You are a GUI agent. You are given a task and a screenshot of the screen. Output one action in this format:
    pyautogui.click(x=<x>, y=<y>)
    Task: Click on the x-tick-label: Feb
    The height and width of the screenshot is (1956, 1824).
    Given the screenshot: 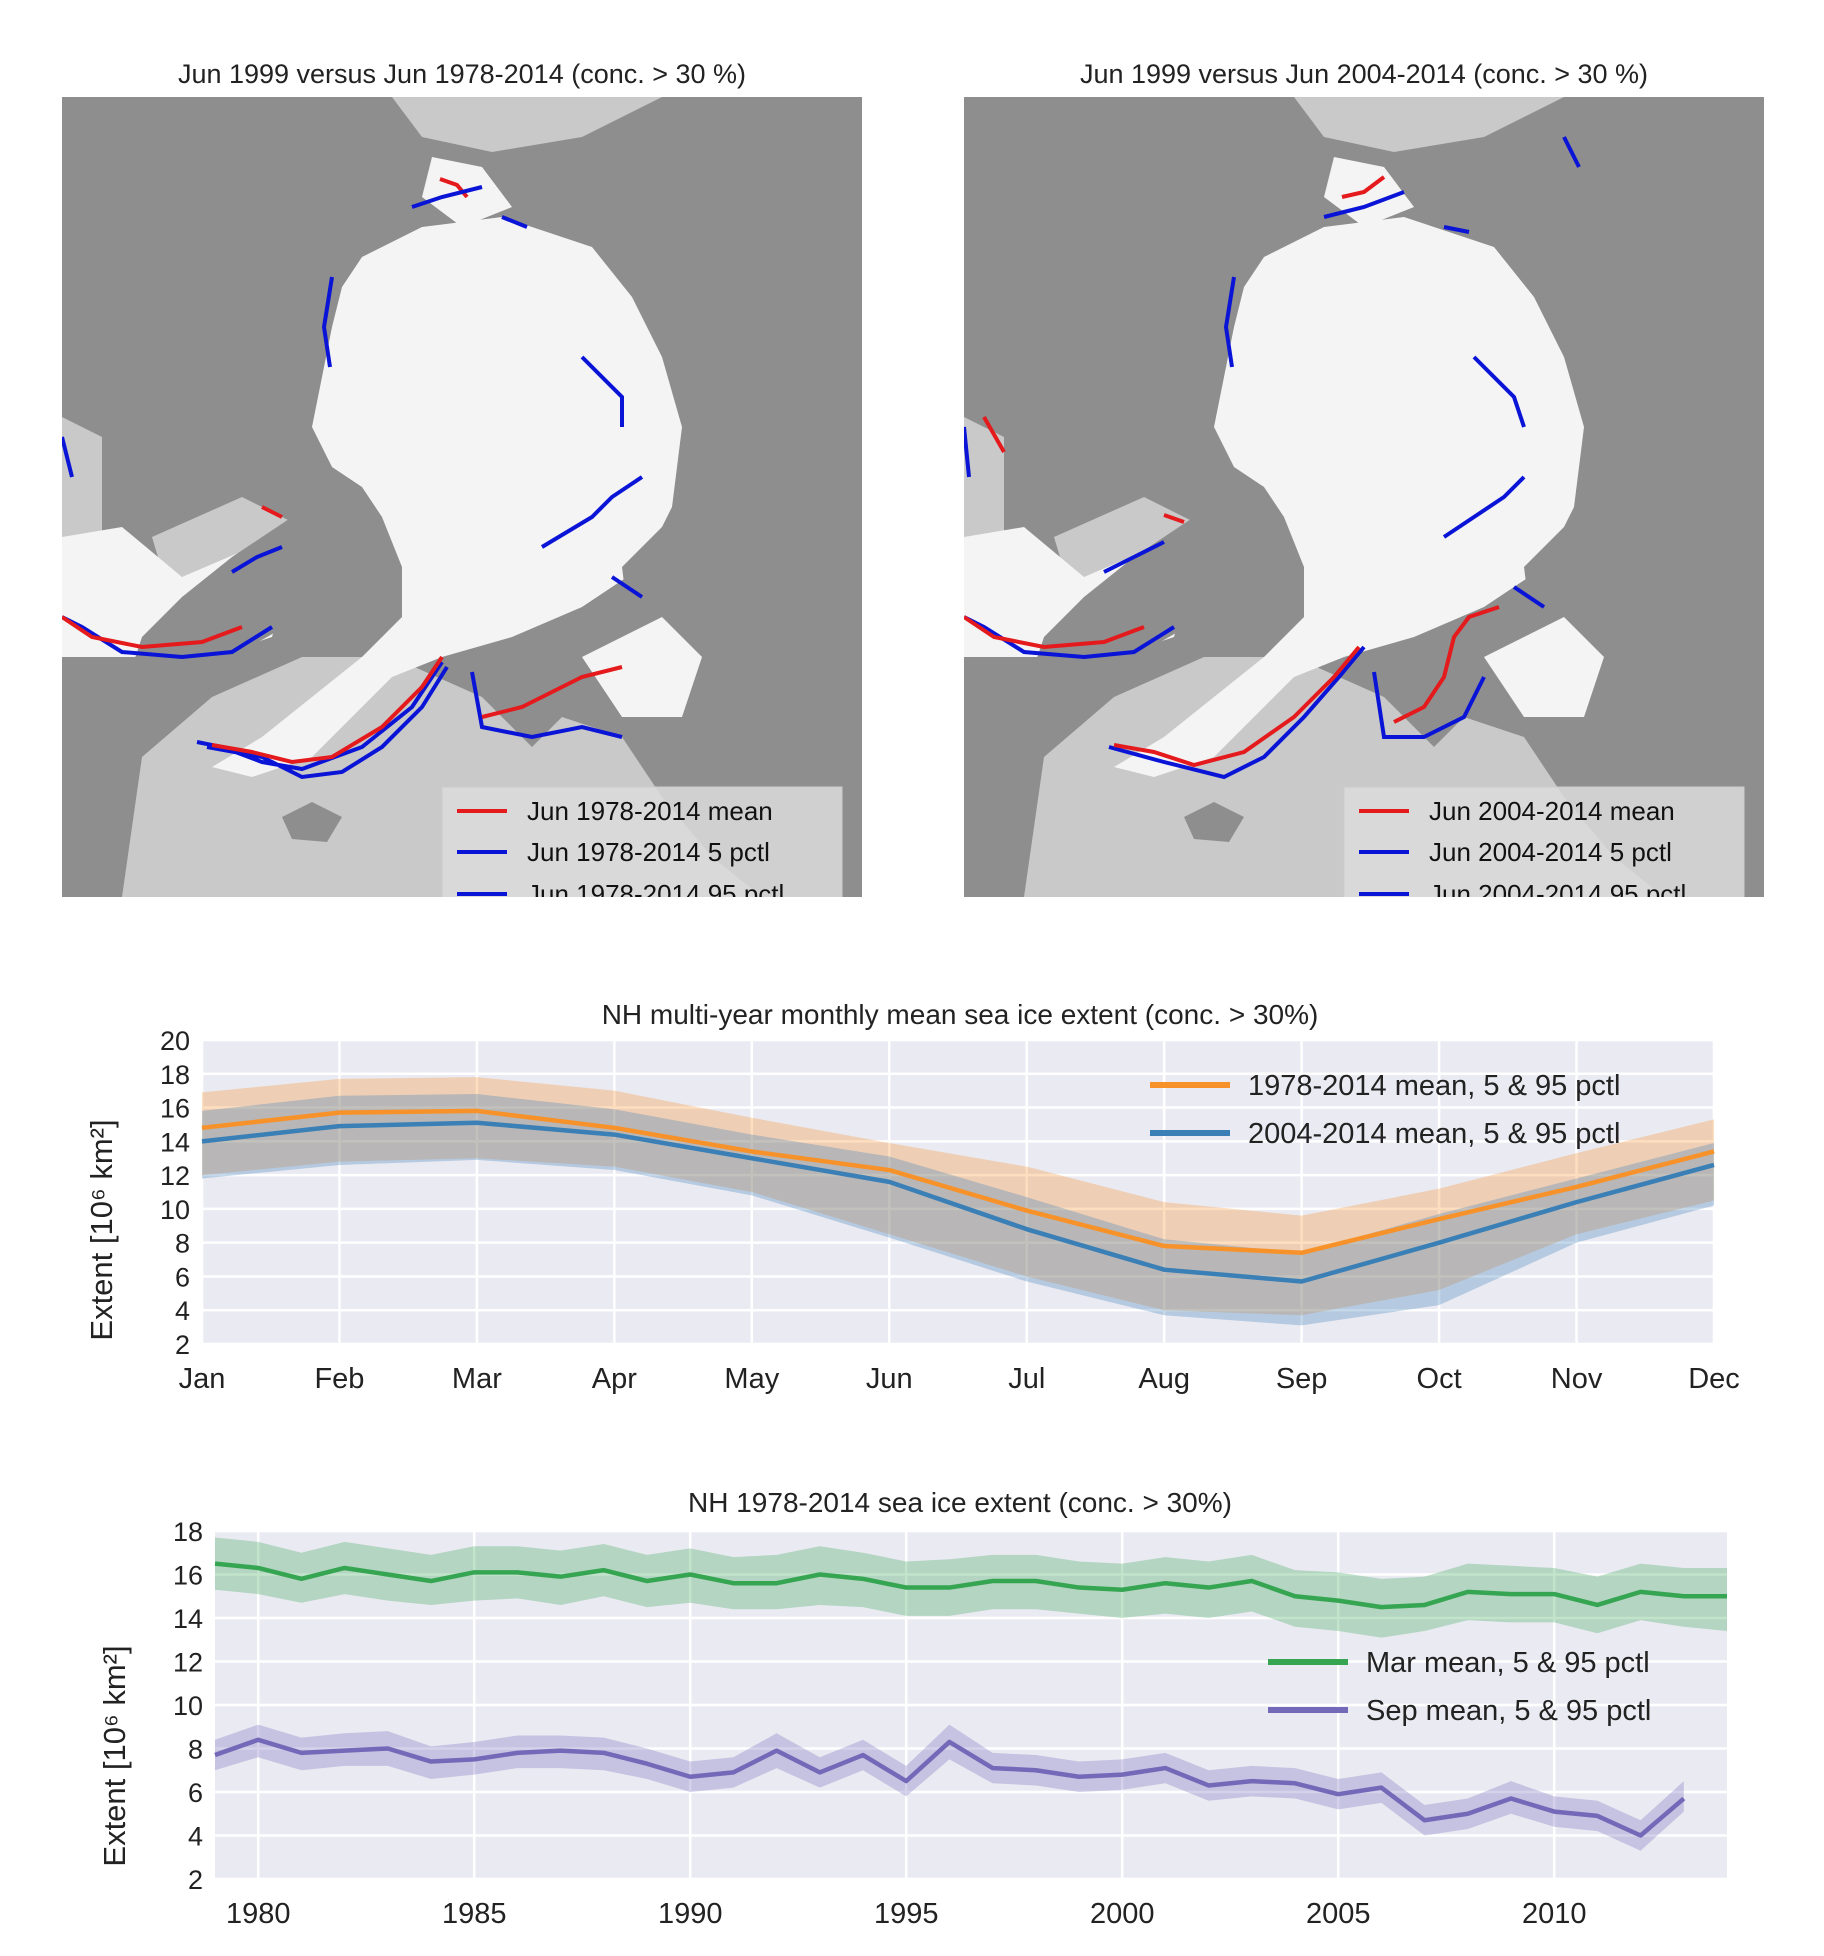 What is the action you would take?
    pyautogui.click(x=339, y=1379)
    